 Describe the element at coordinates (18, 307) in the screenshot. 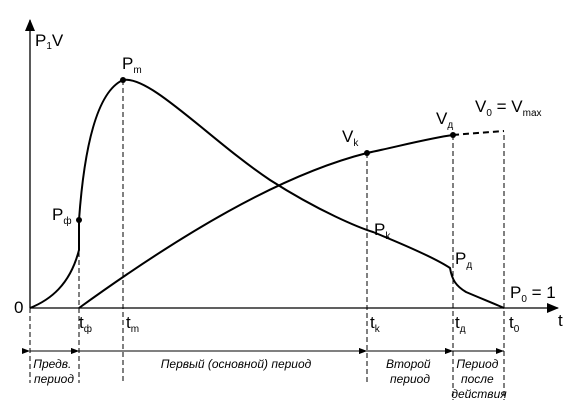

I see `origin-label: 0` at that location.